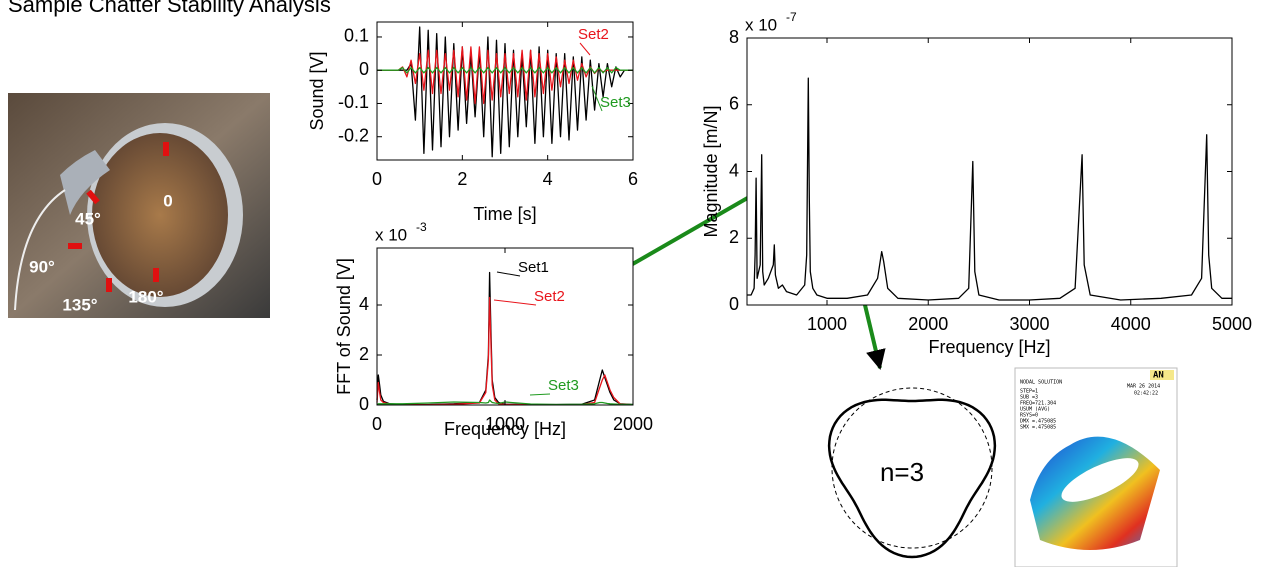  Describe the element at coordinates (1143, 387) in the screenshot. I see `fem-text: MAR 26 2014` at that location.